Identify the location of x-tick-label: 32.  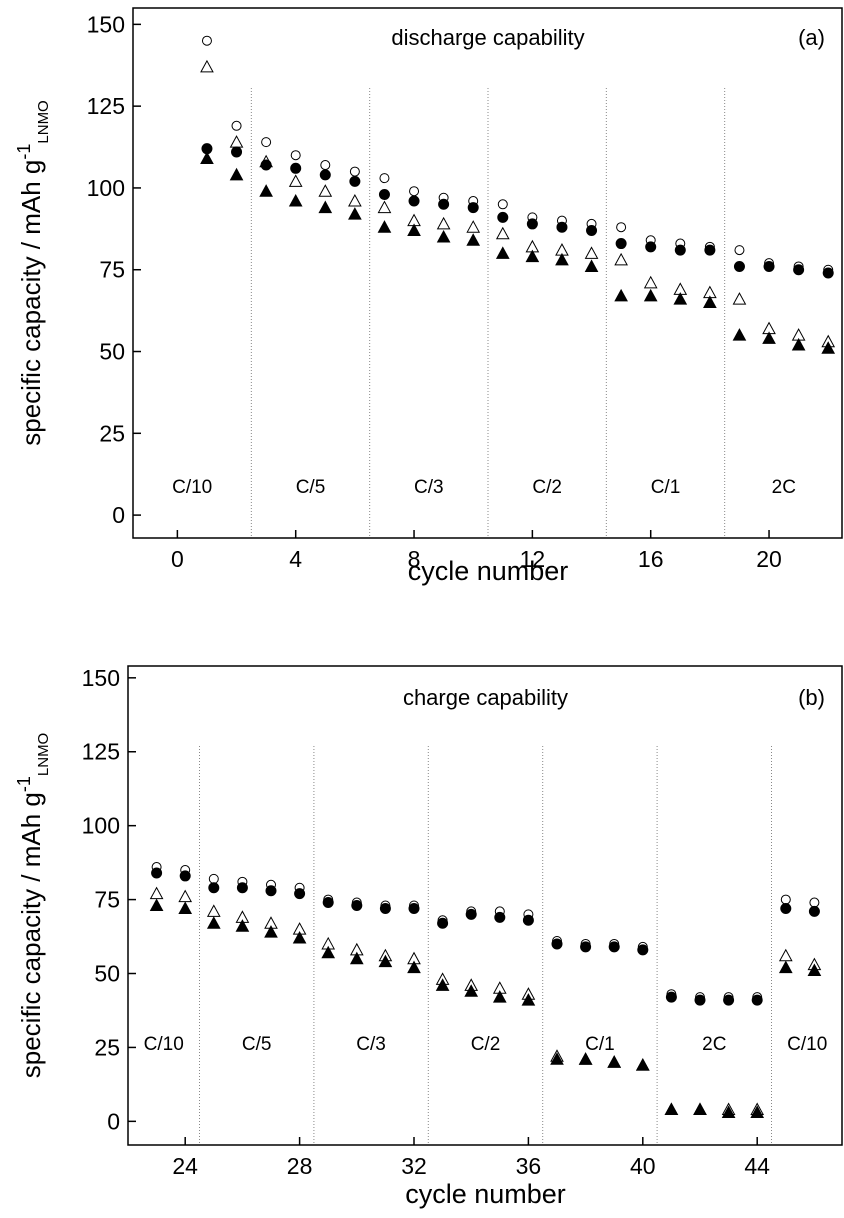
(414, 1166).